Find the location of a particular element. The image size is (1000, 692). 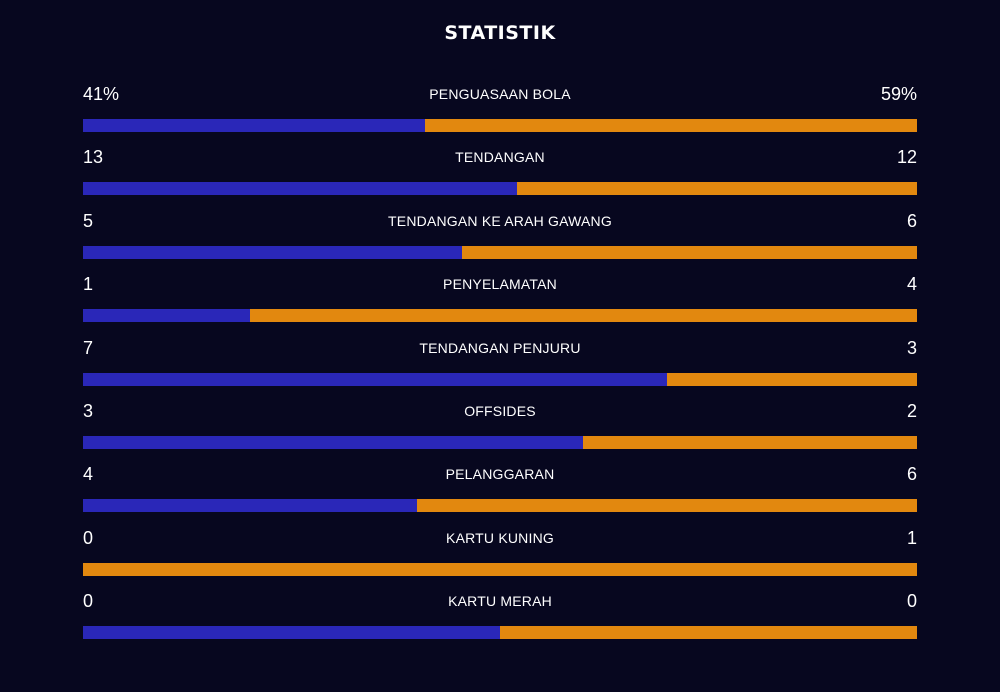

away-value: 59% is located at coordinates (898, 94).